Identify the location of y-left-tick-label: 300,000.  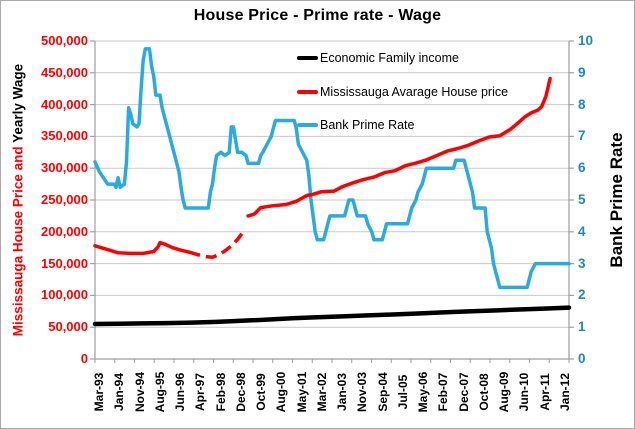
(64, 168).